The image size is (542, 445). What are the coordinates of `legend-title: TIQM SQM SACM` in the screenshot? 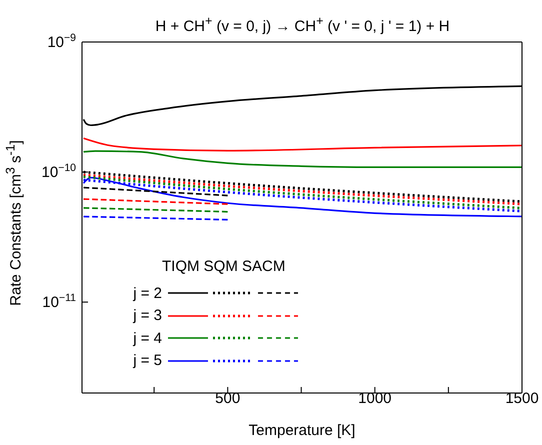 It's located at (224, 267).